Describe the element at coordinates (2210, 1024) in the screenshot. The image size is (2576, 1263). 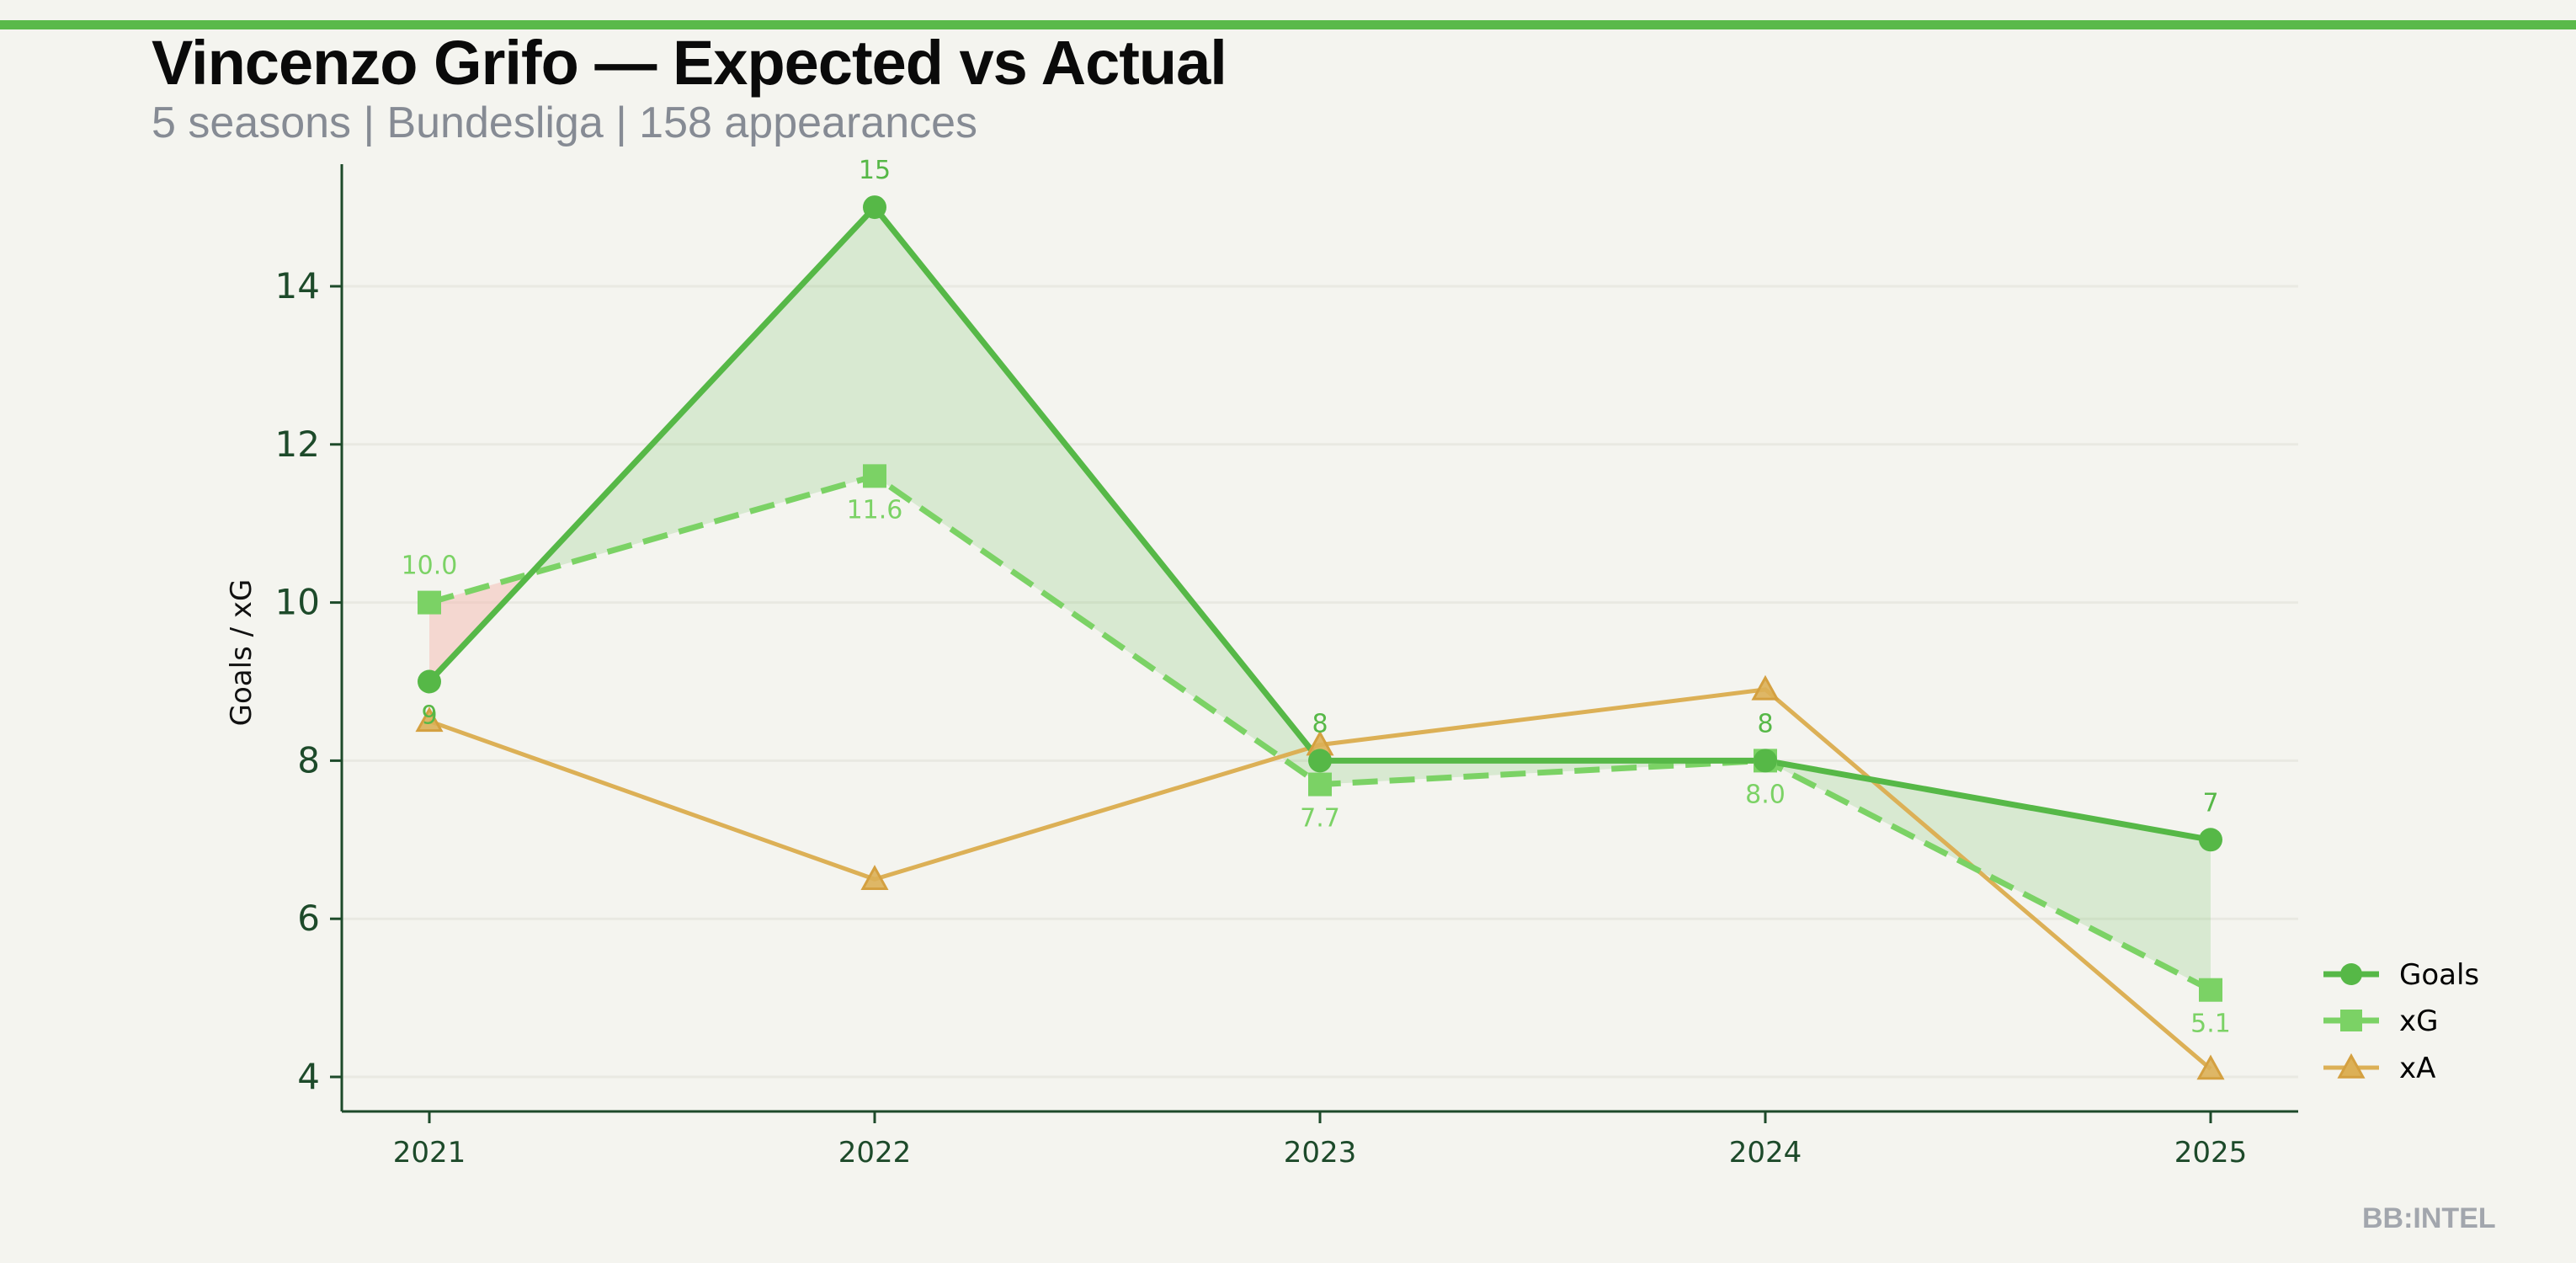
I see `xg-data-label: 5.1` at that location.